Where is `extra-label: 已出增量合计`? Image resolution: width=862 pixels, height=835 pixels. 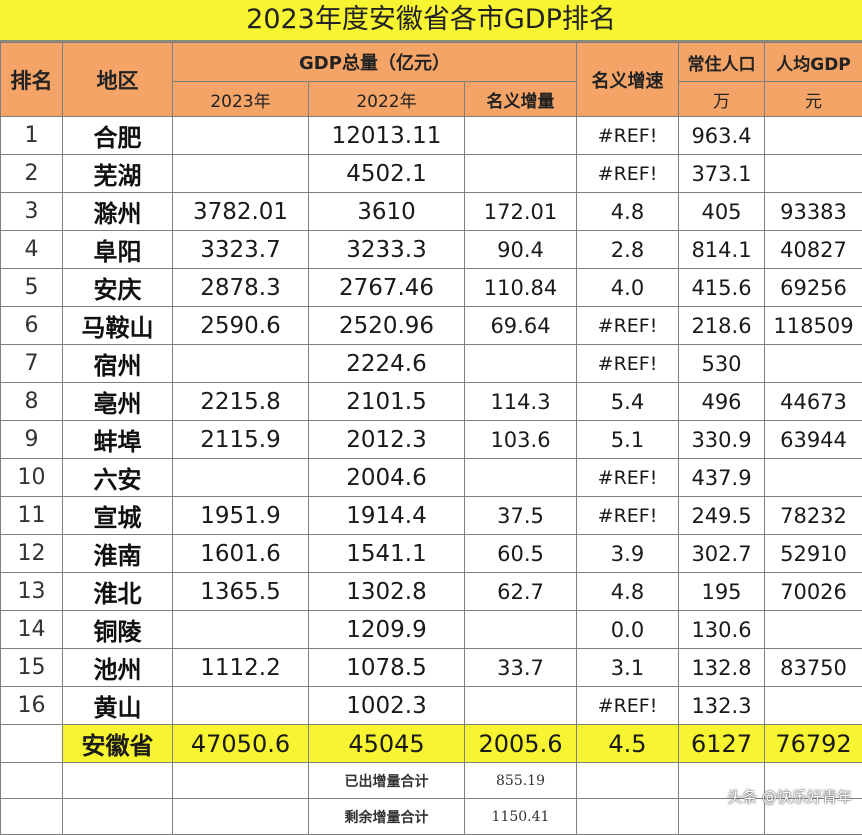
extra-label: 已出增量合计 is located at coordinates (387, 781).